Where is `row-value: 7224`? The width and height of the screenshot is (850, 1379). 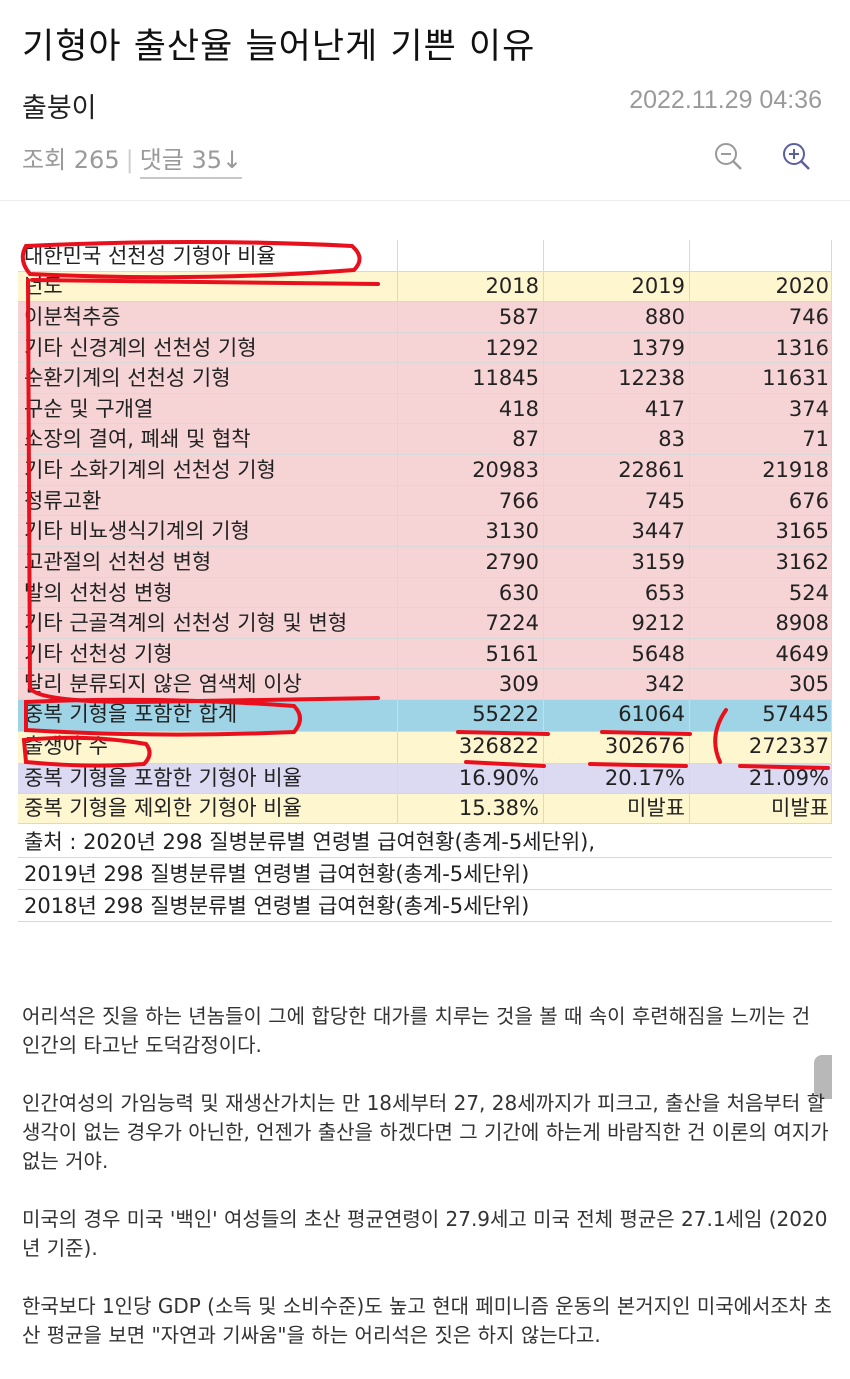 row-value: 7224 is located at coordinates (471, 623).